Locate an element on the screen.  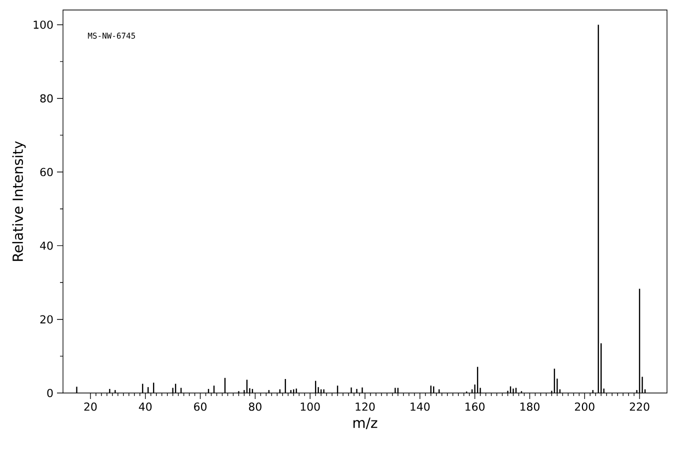
x-tick-label: 160 is located at coordinates (475, 406).